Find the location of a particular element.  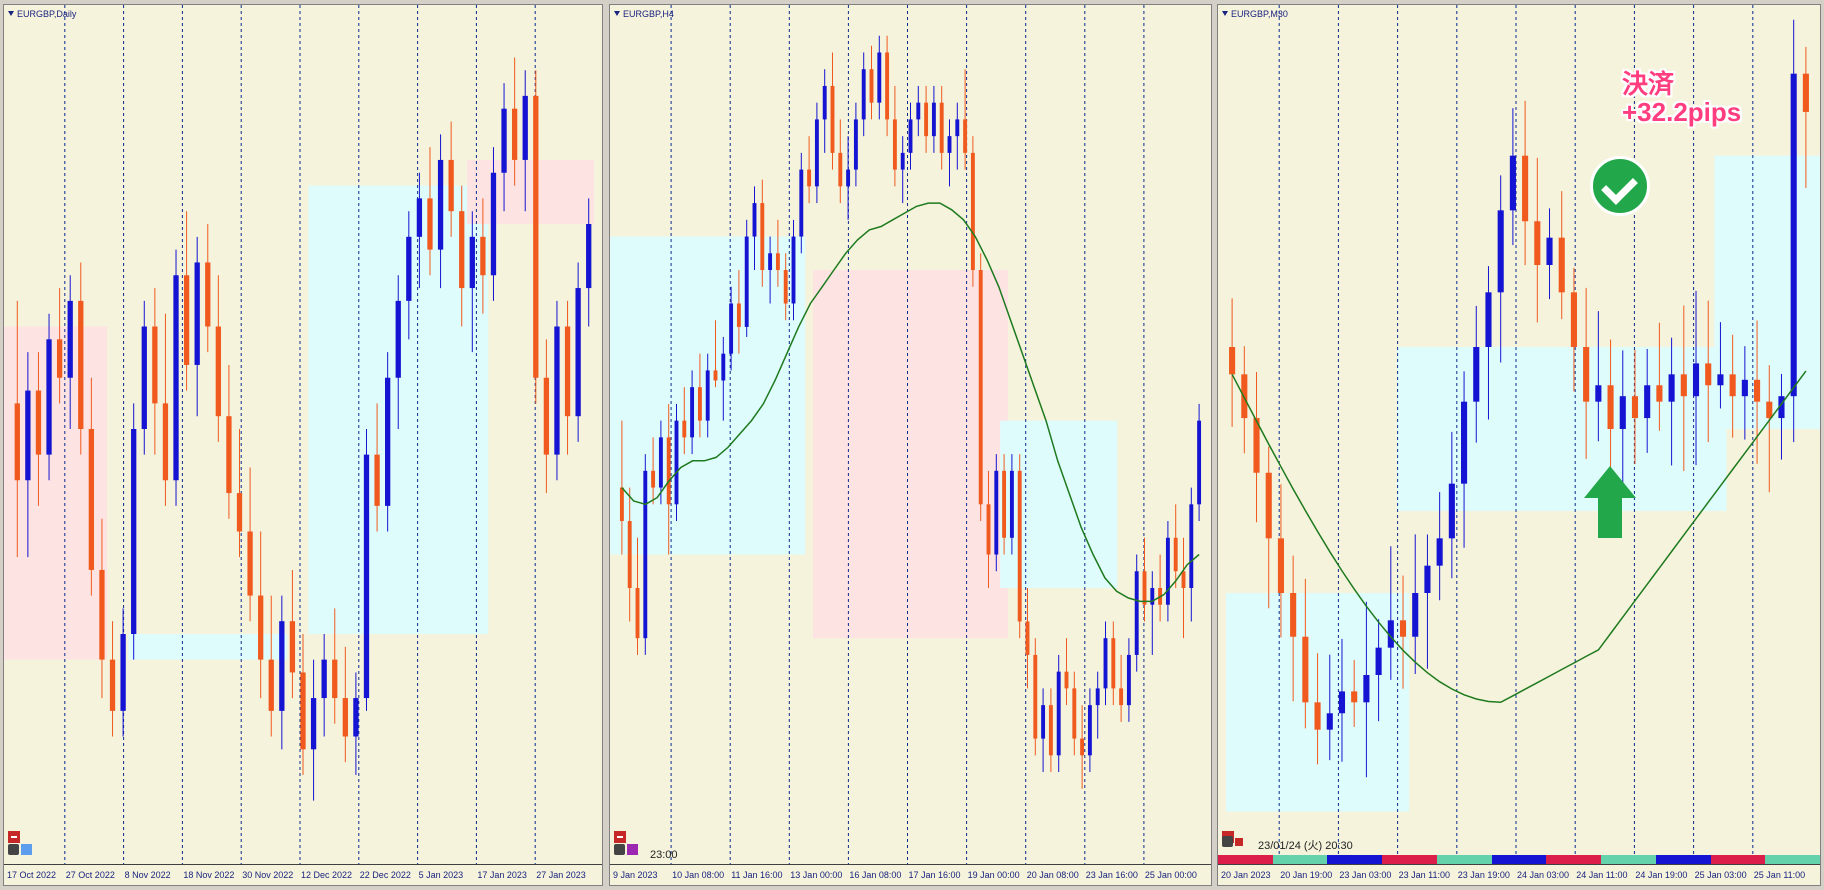

tick-label: 25 Jan 11:00 is located at coordinates (1779, 875).